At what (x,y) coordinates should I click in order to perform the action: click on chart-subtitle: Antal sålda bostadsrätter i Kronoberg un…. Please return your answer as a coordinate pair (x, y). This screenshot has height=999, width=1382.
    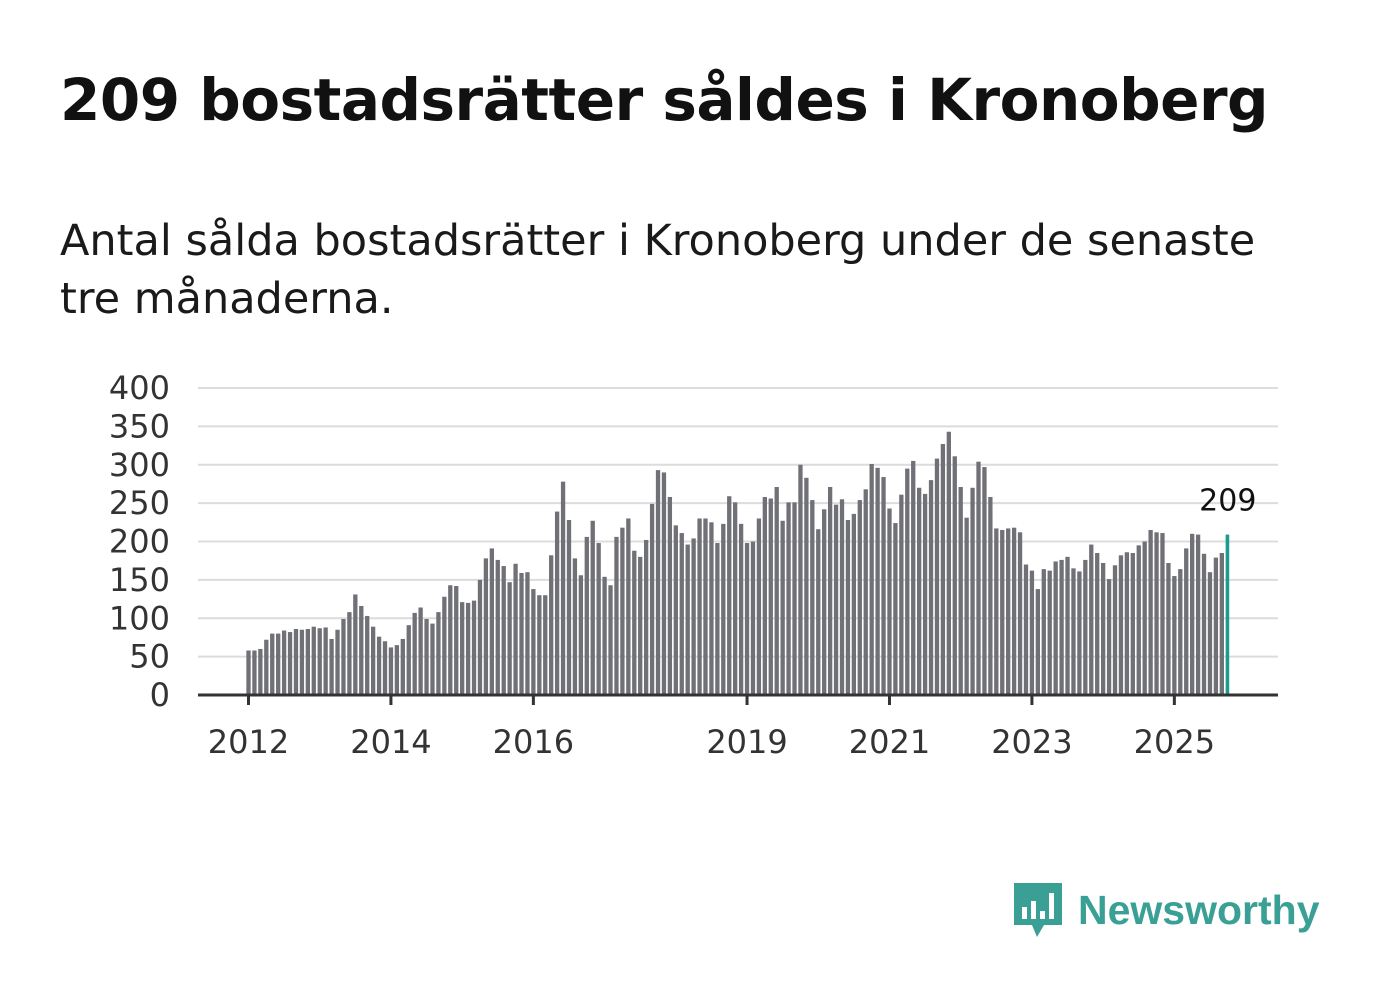
    Looking at the image, I should click on (658, 270).